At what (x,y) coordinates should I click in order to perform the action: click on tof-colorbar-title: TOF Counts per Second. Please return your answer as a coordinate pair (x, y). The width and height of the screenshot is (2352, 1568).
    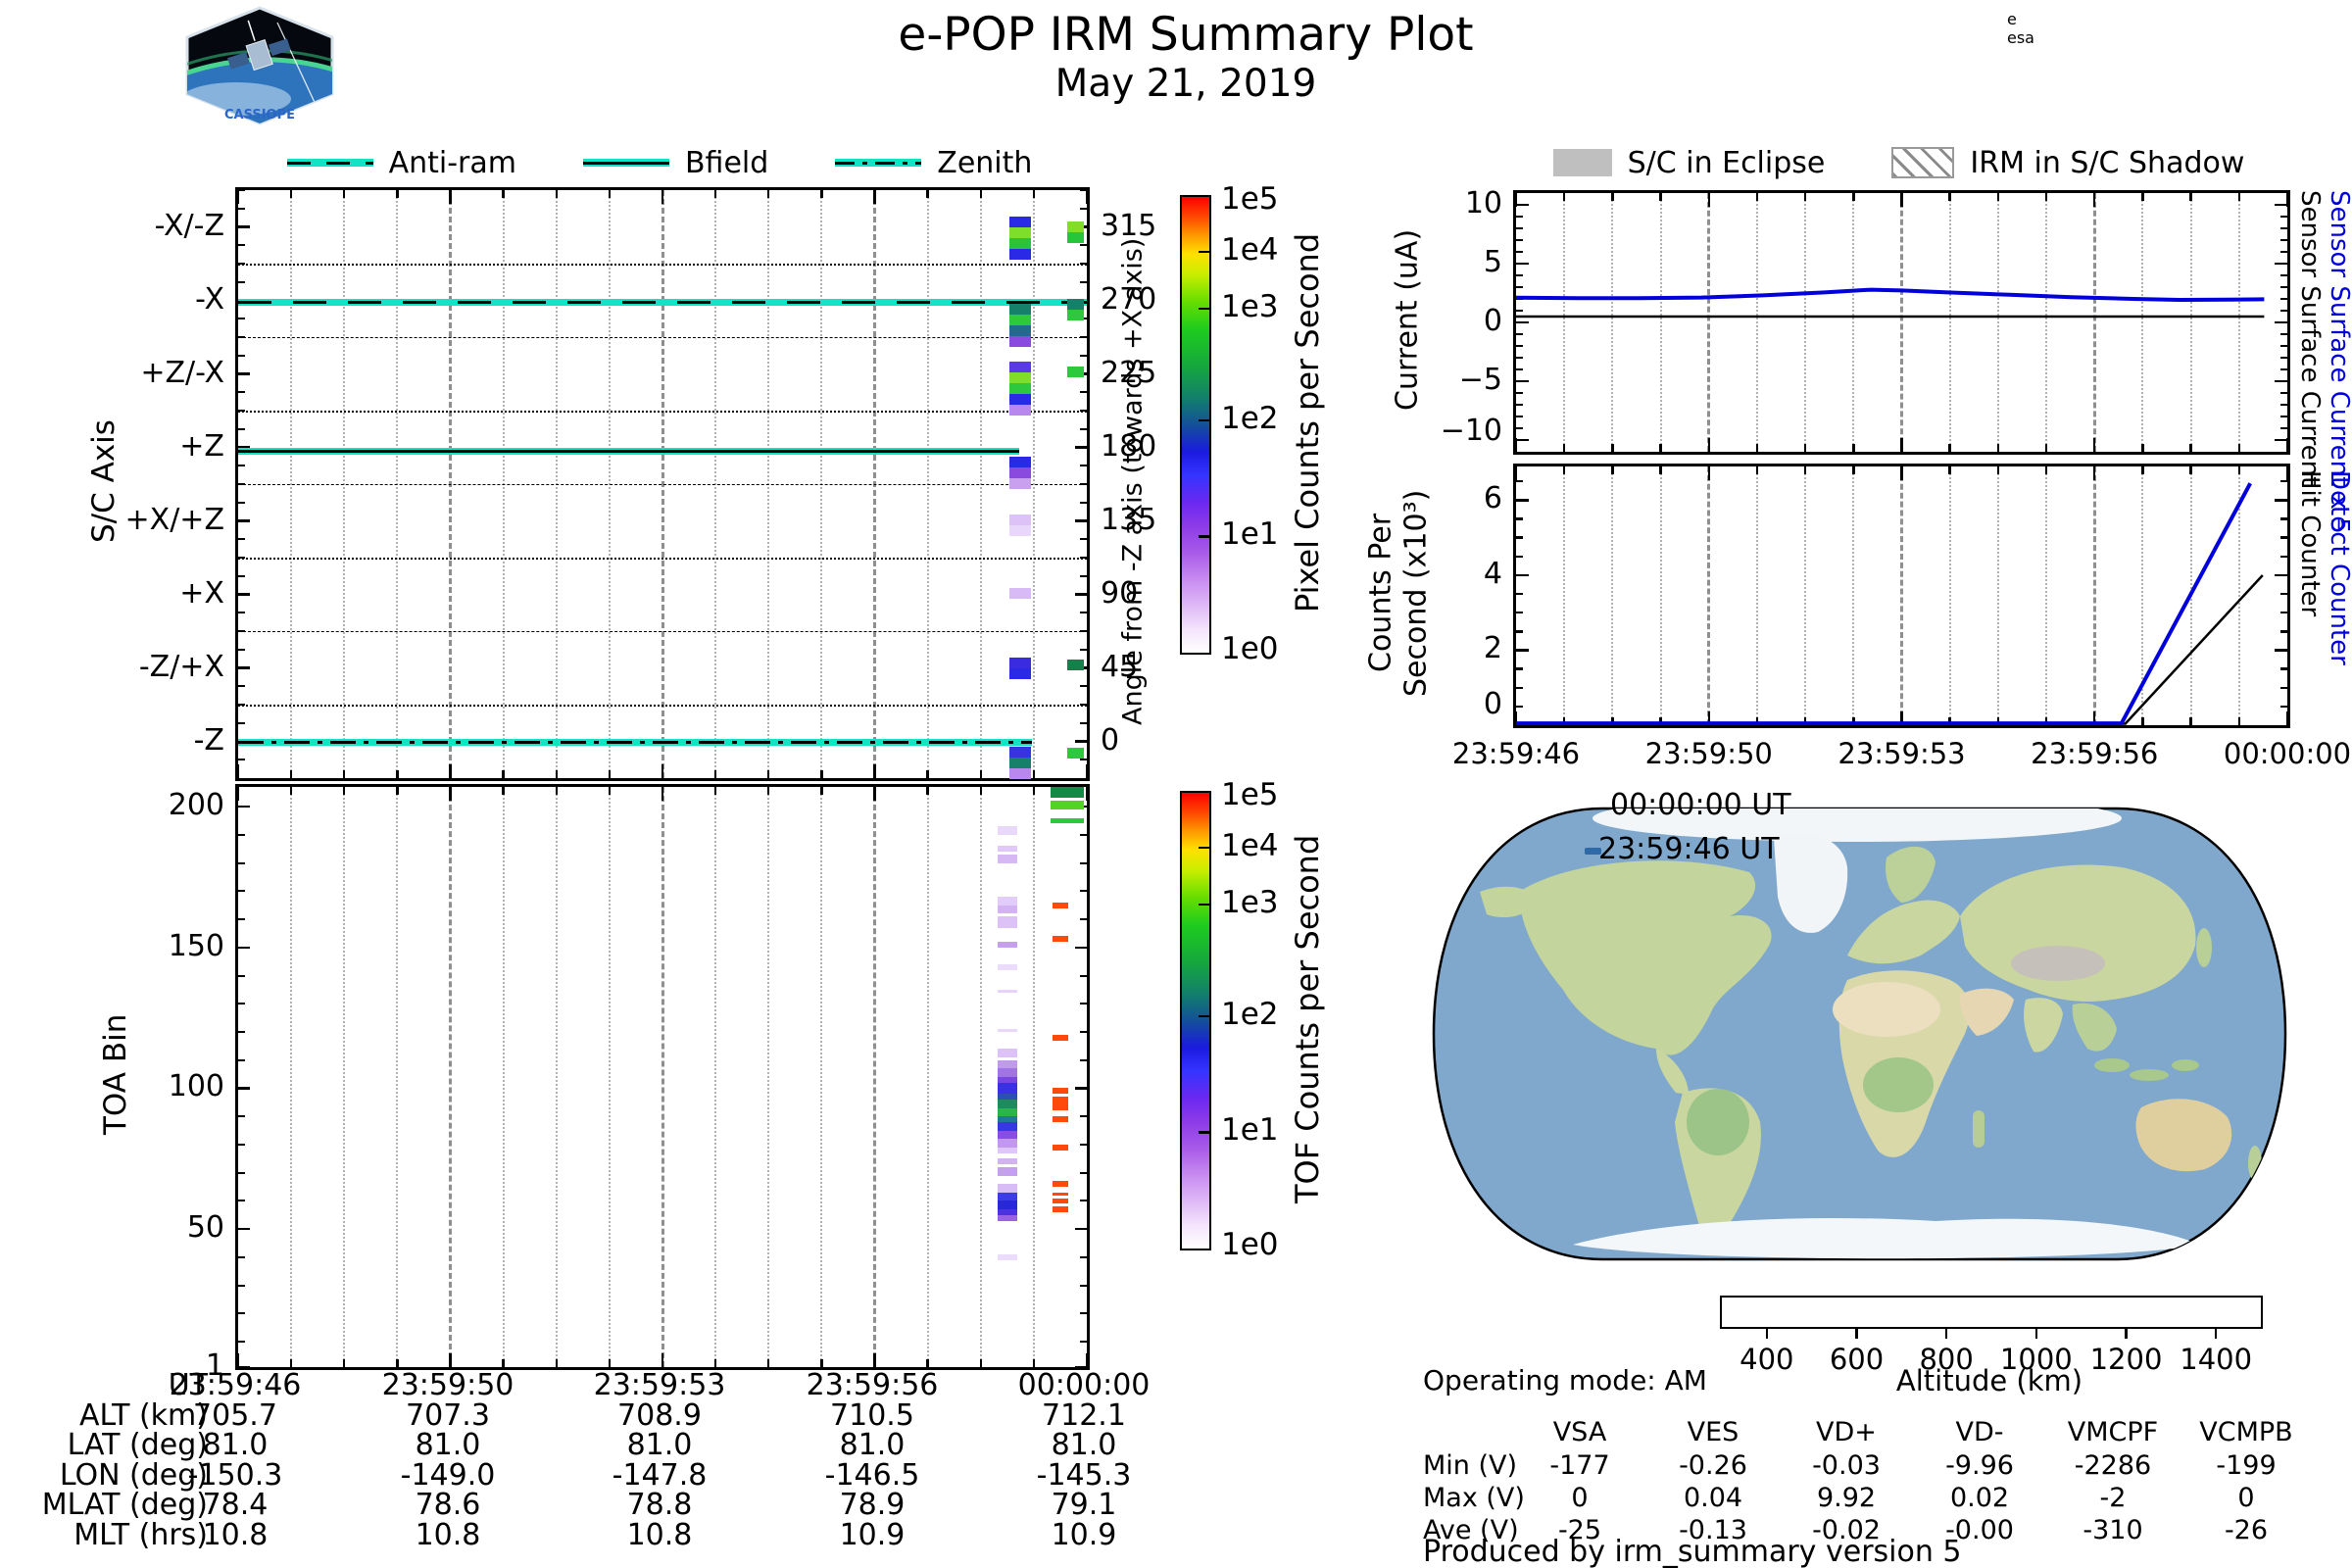
    Looking at the image, I should click on (1307, 1018).